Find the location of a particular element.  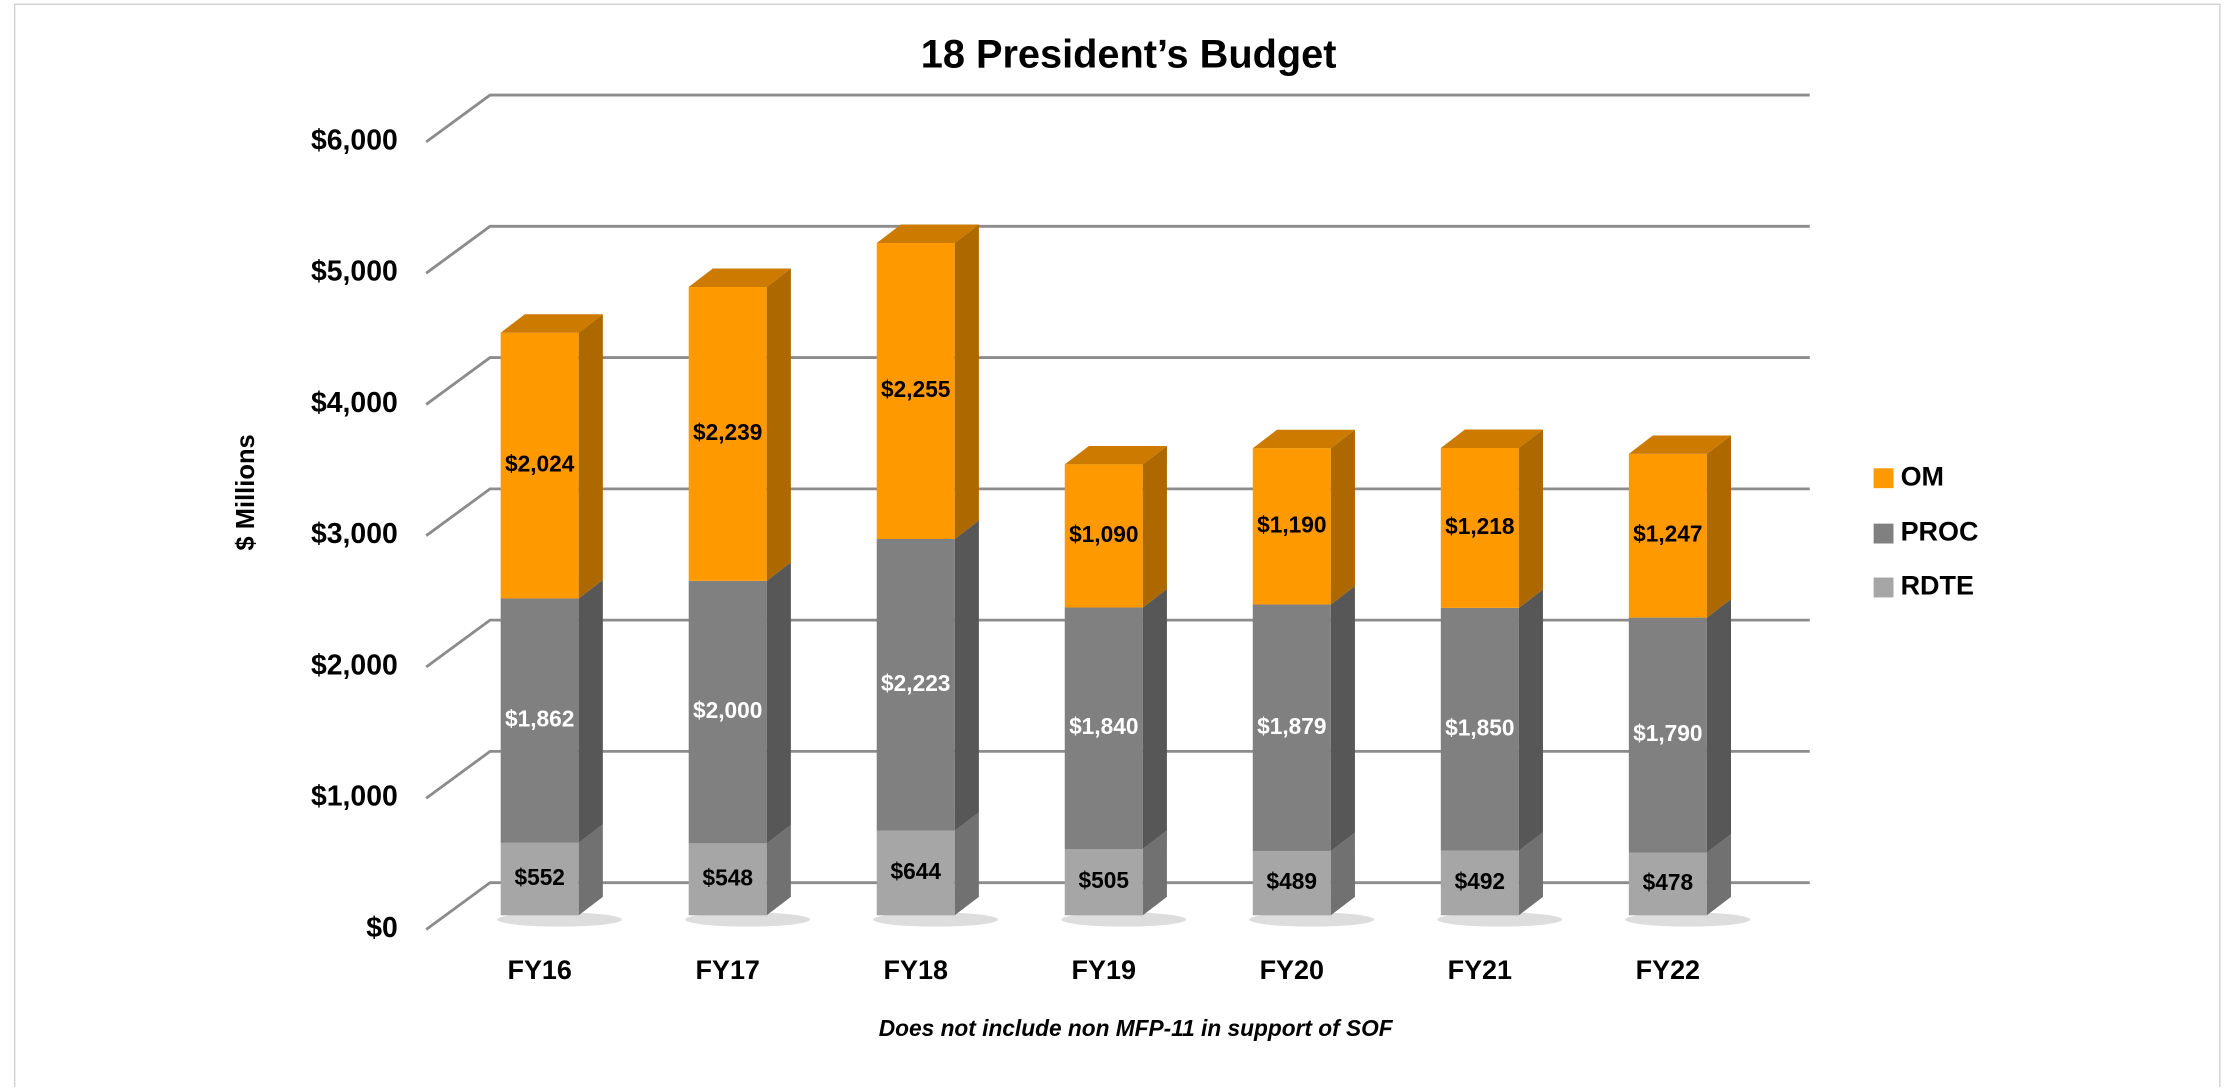

data-label: $492 is located at coordinates (1480, 881).